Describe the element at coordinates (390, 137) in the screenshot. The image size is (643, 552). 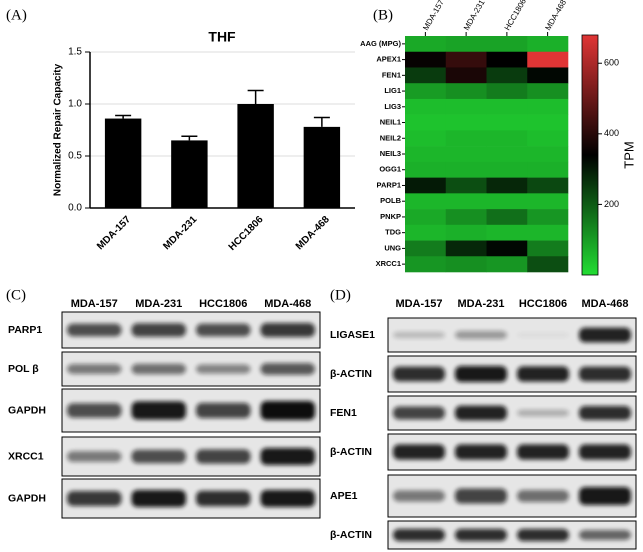
I see `y-tick-label: NEIL2` at that location.